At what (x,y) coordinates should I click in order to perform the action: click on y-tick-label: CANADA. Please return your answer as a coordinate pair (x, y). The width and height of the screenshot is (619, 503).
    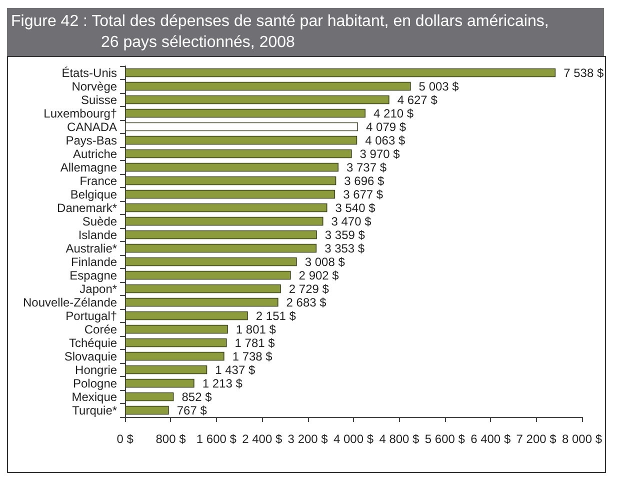
    Looking at the image, I should click on (92, 127).